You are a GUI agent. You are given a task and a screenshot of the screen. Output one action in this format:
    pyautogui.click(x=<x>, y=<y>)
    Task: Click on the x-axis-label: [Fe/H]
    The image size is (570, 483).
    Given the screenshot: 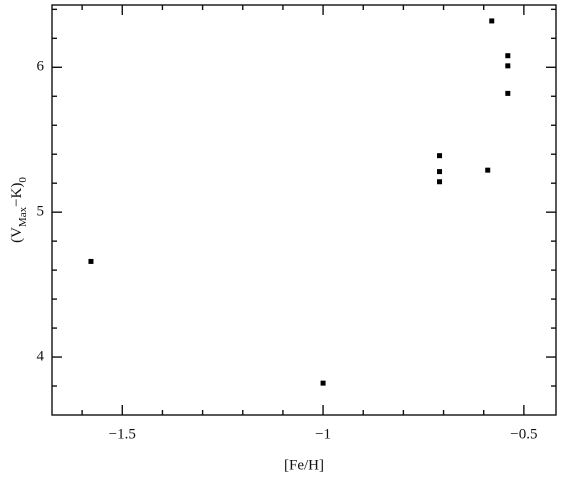 What is the action you would take?
    pyautogui.click(x=304, y=465)
    